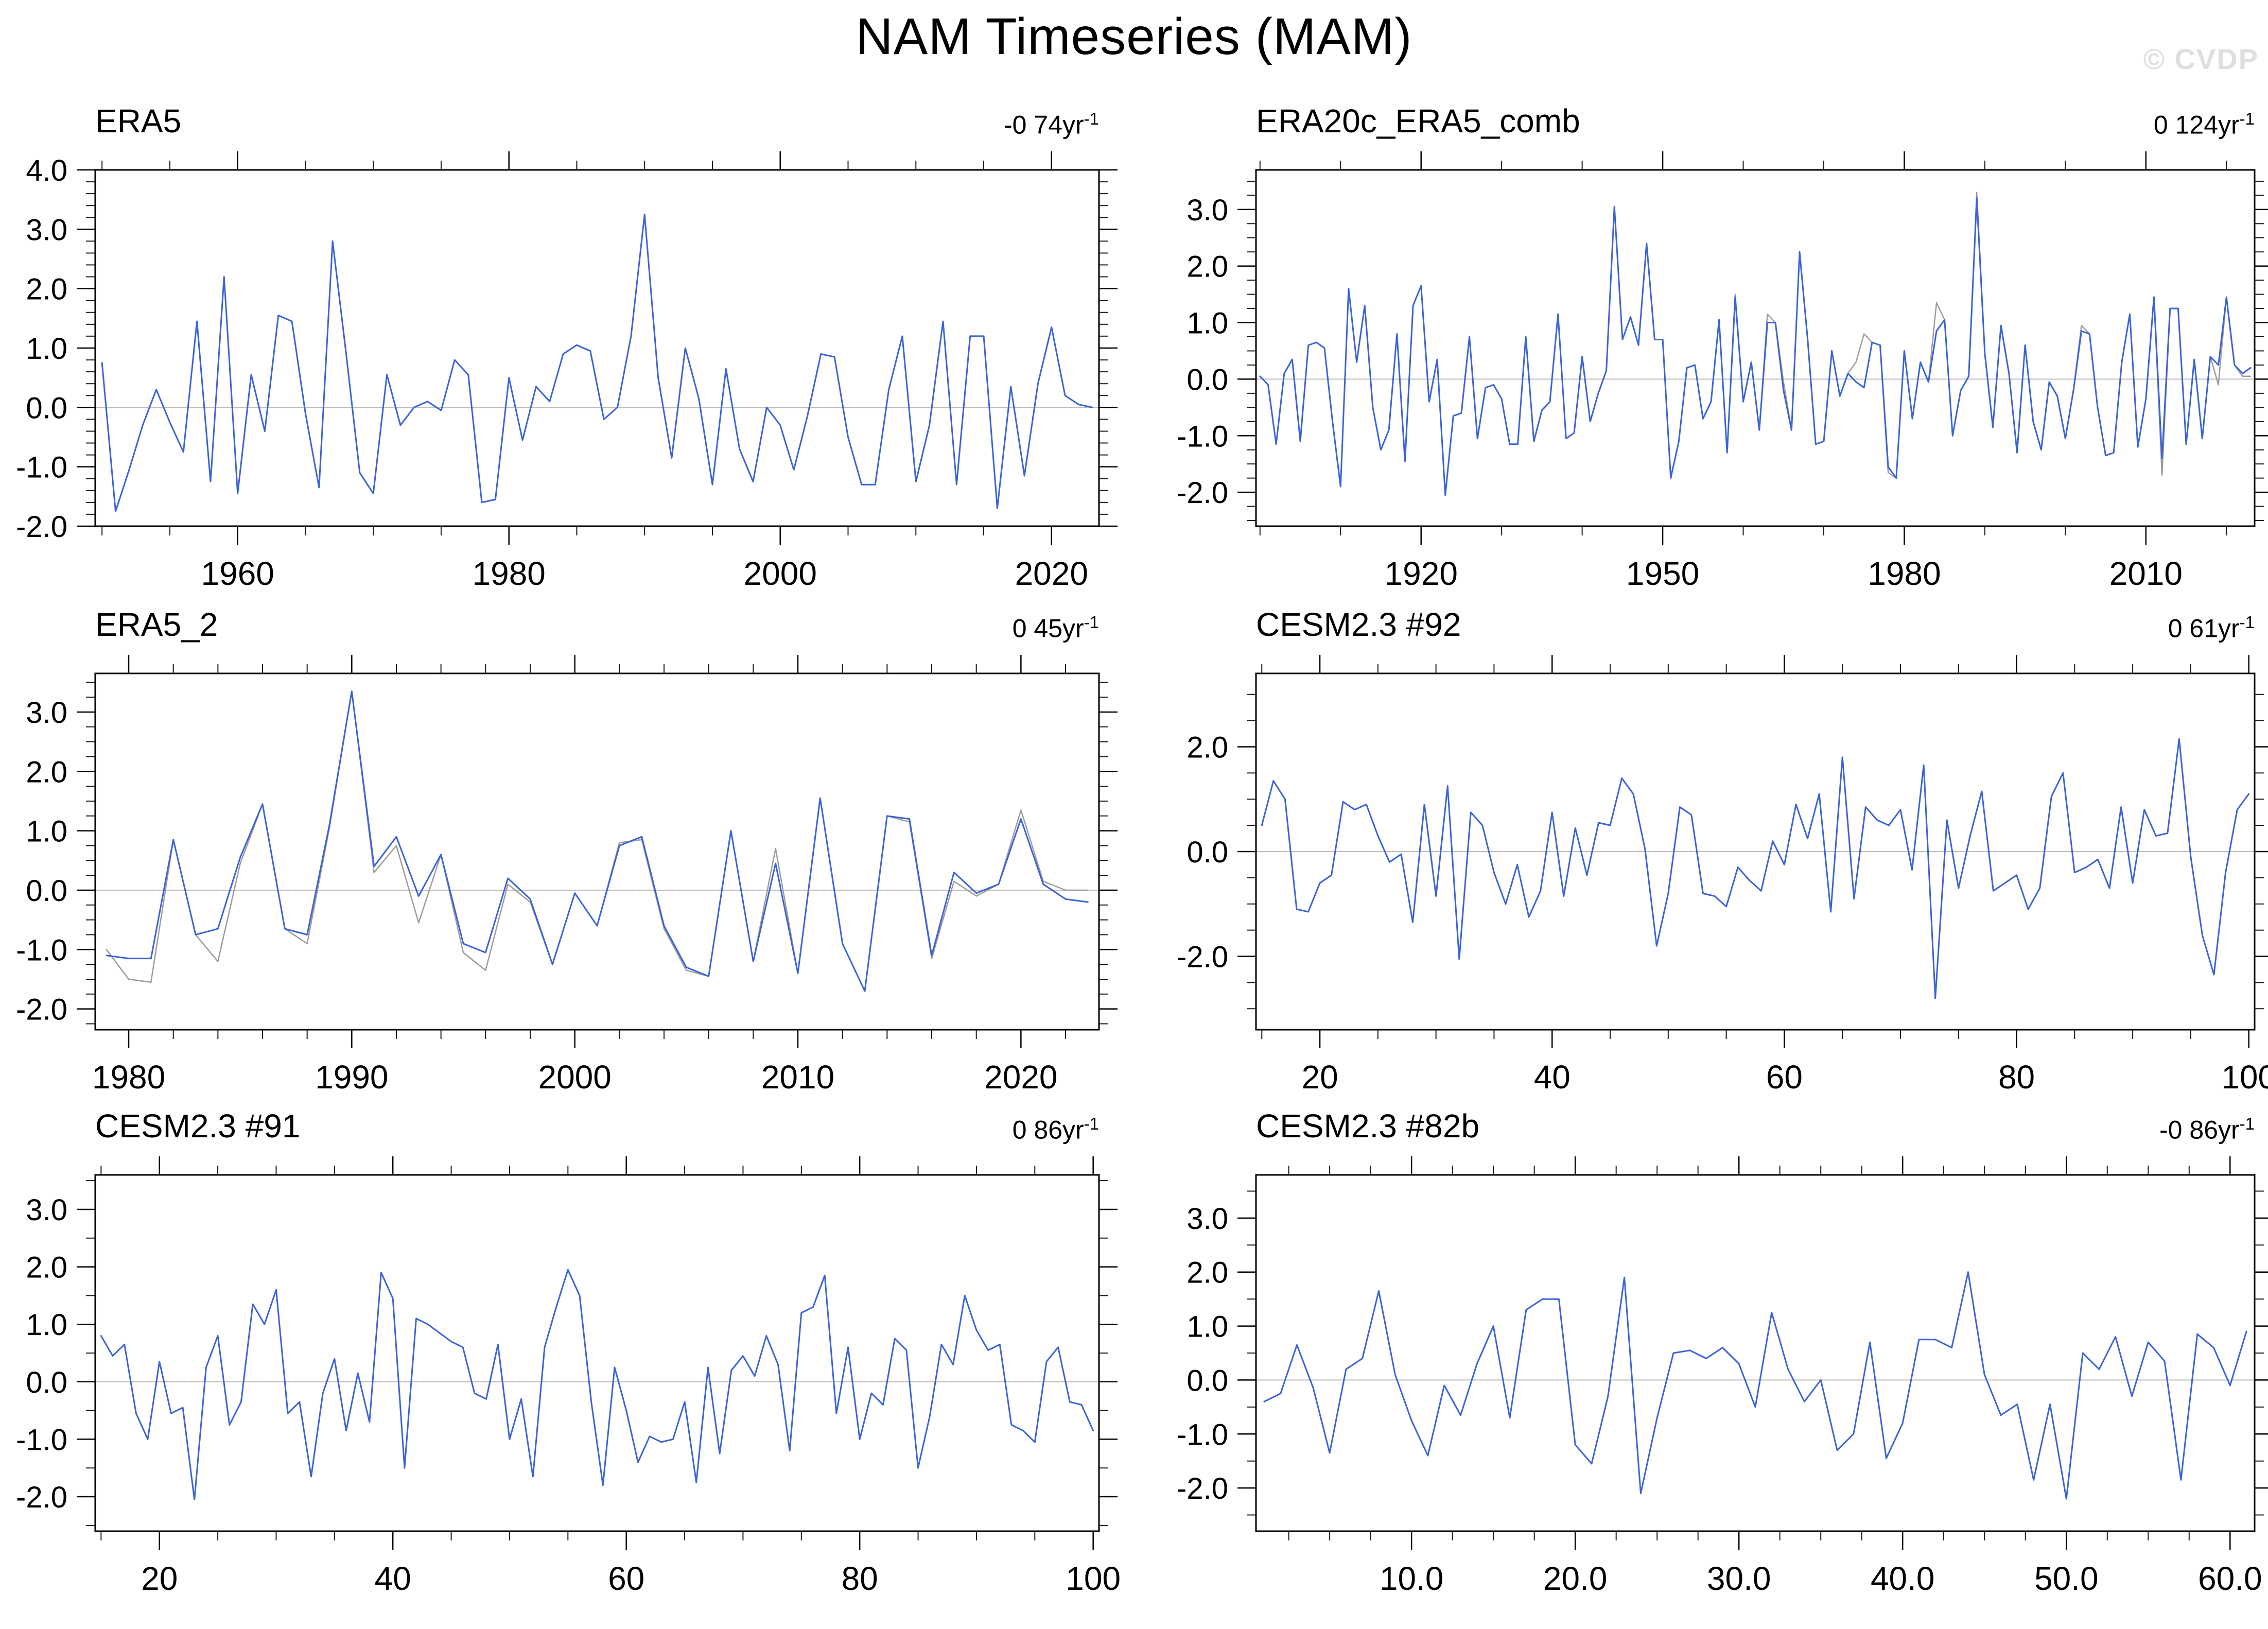  I want to click on panel-title: CESM2.3 #82b, so click(1368, 1126).